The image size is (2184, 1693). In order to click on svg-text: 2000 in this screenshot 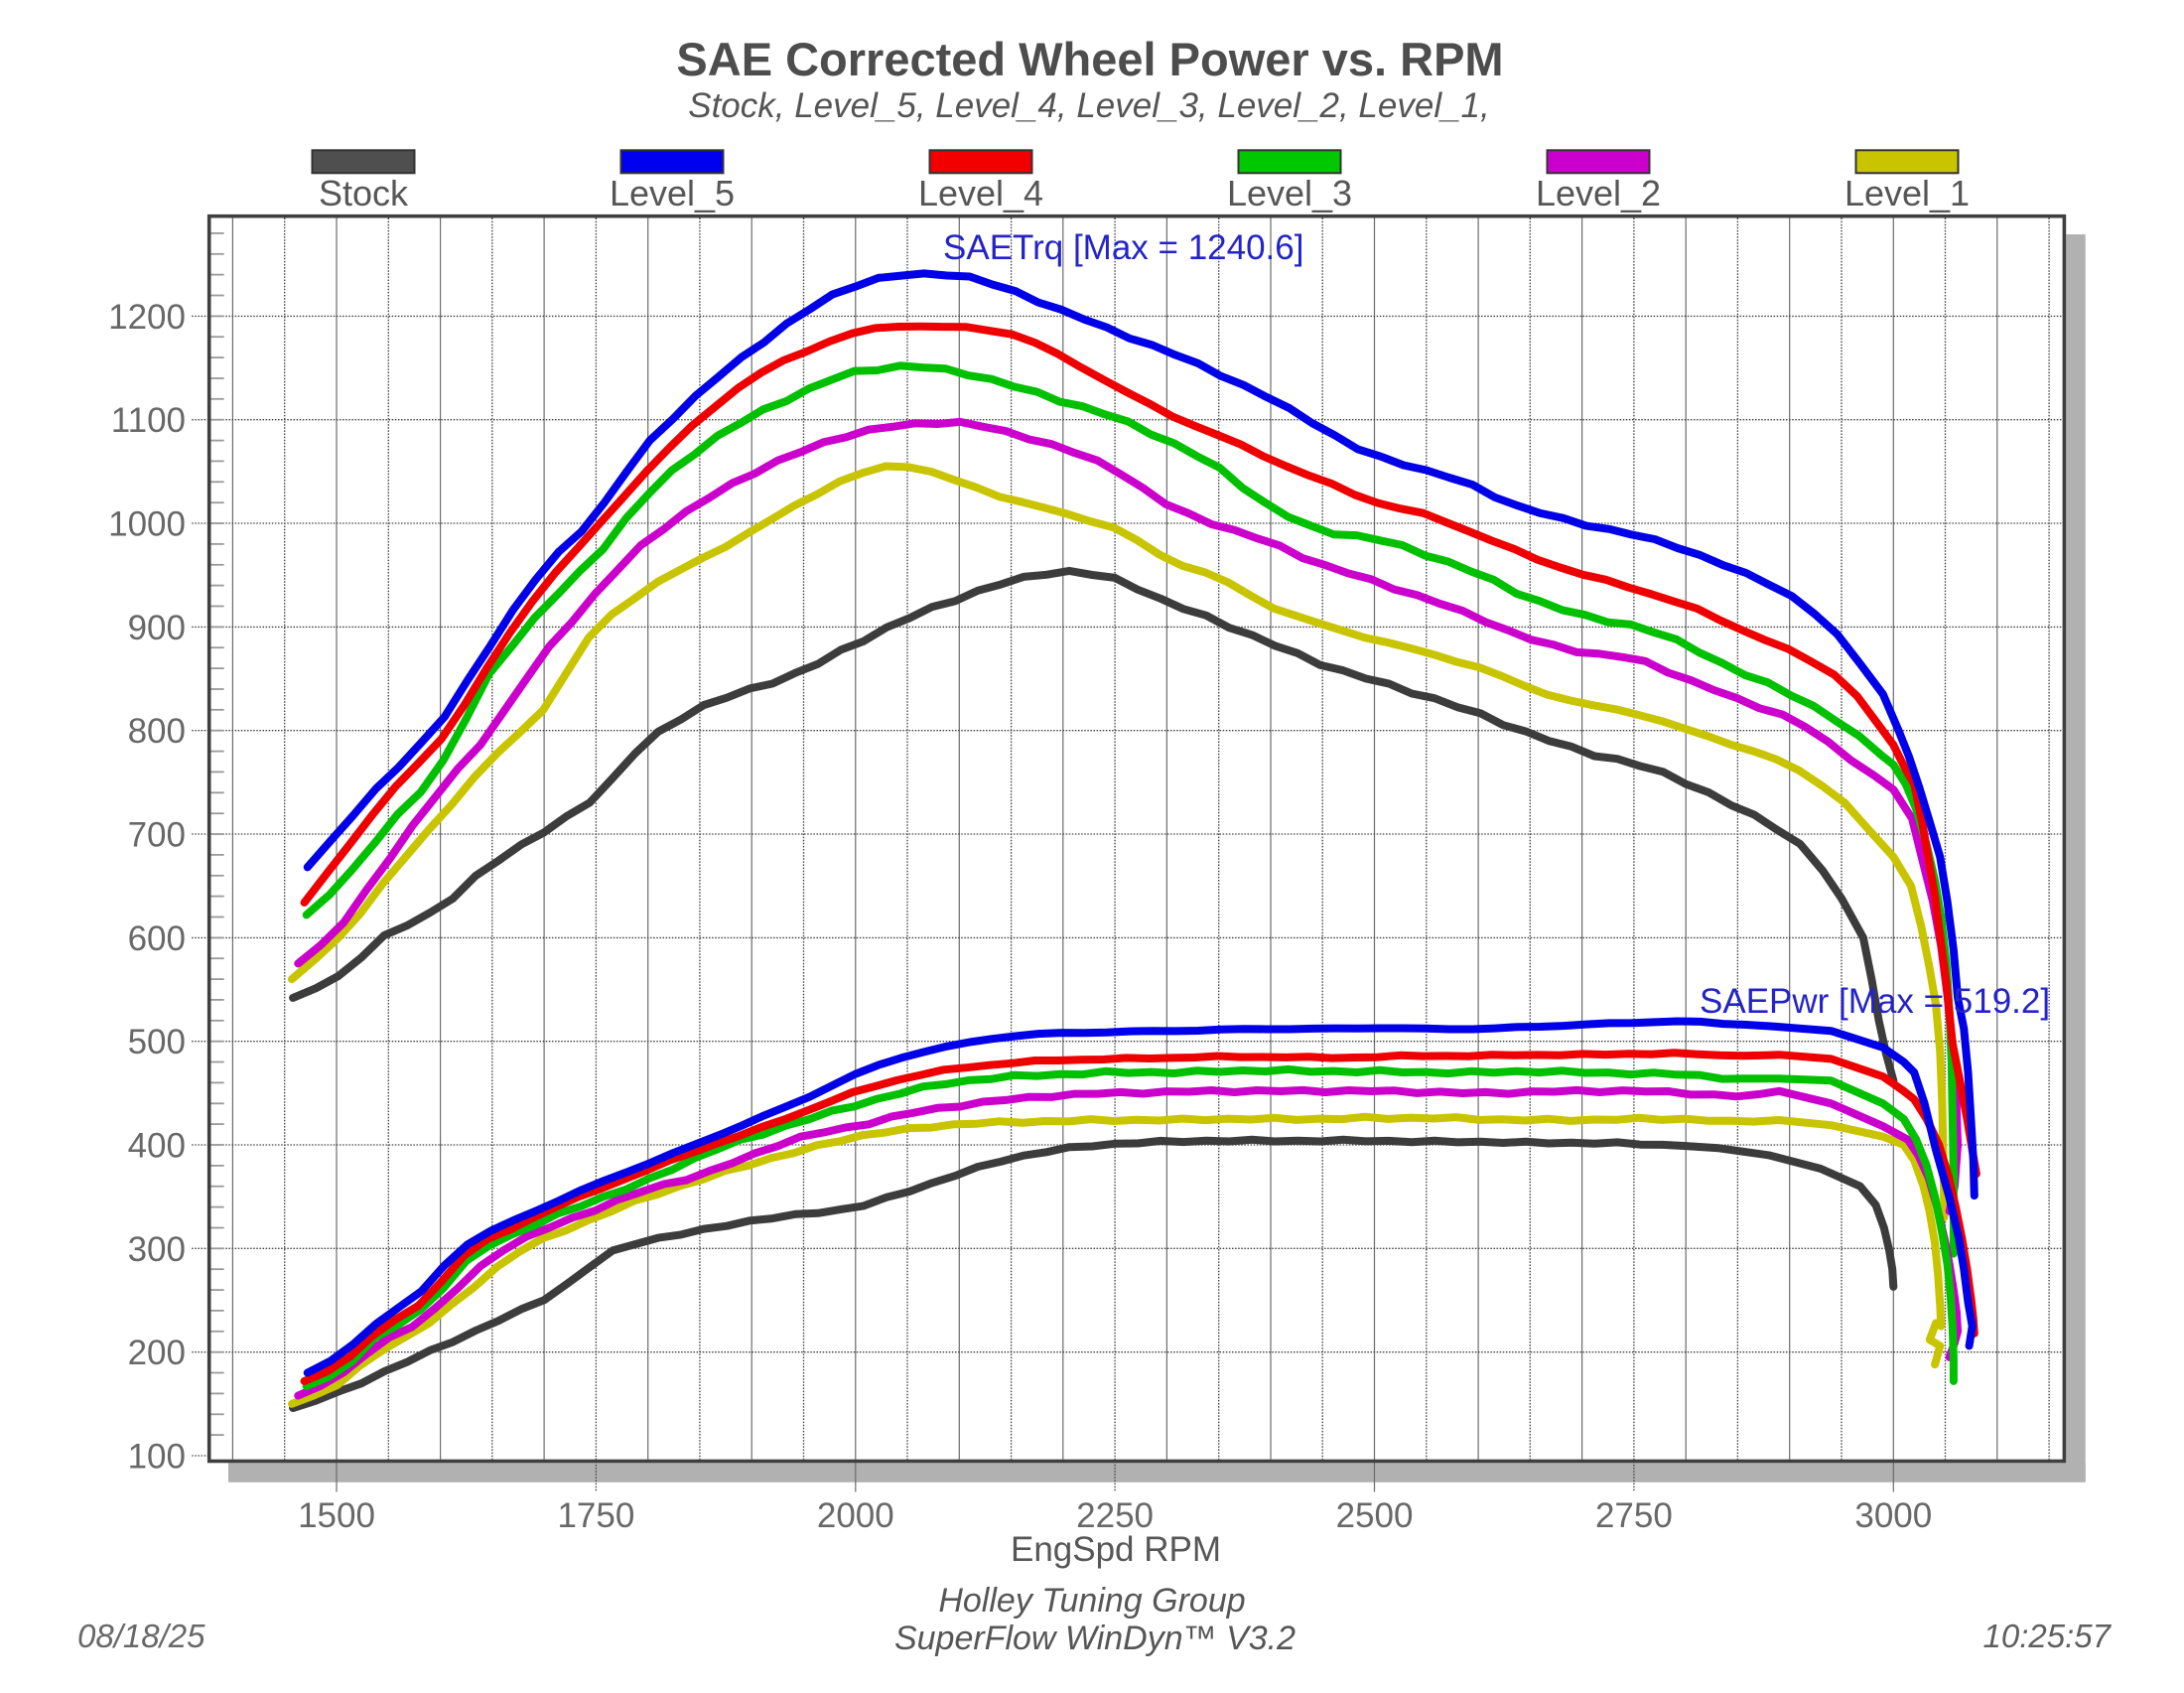, I will do `click(855, 1515)`.